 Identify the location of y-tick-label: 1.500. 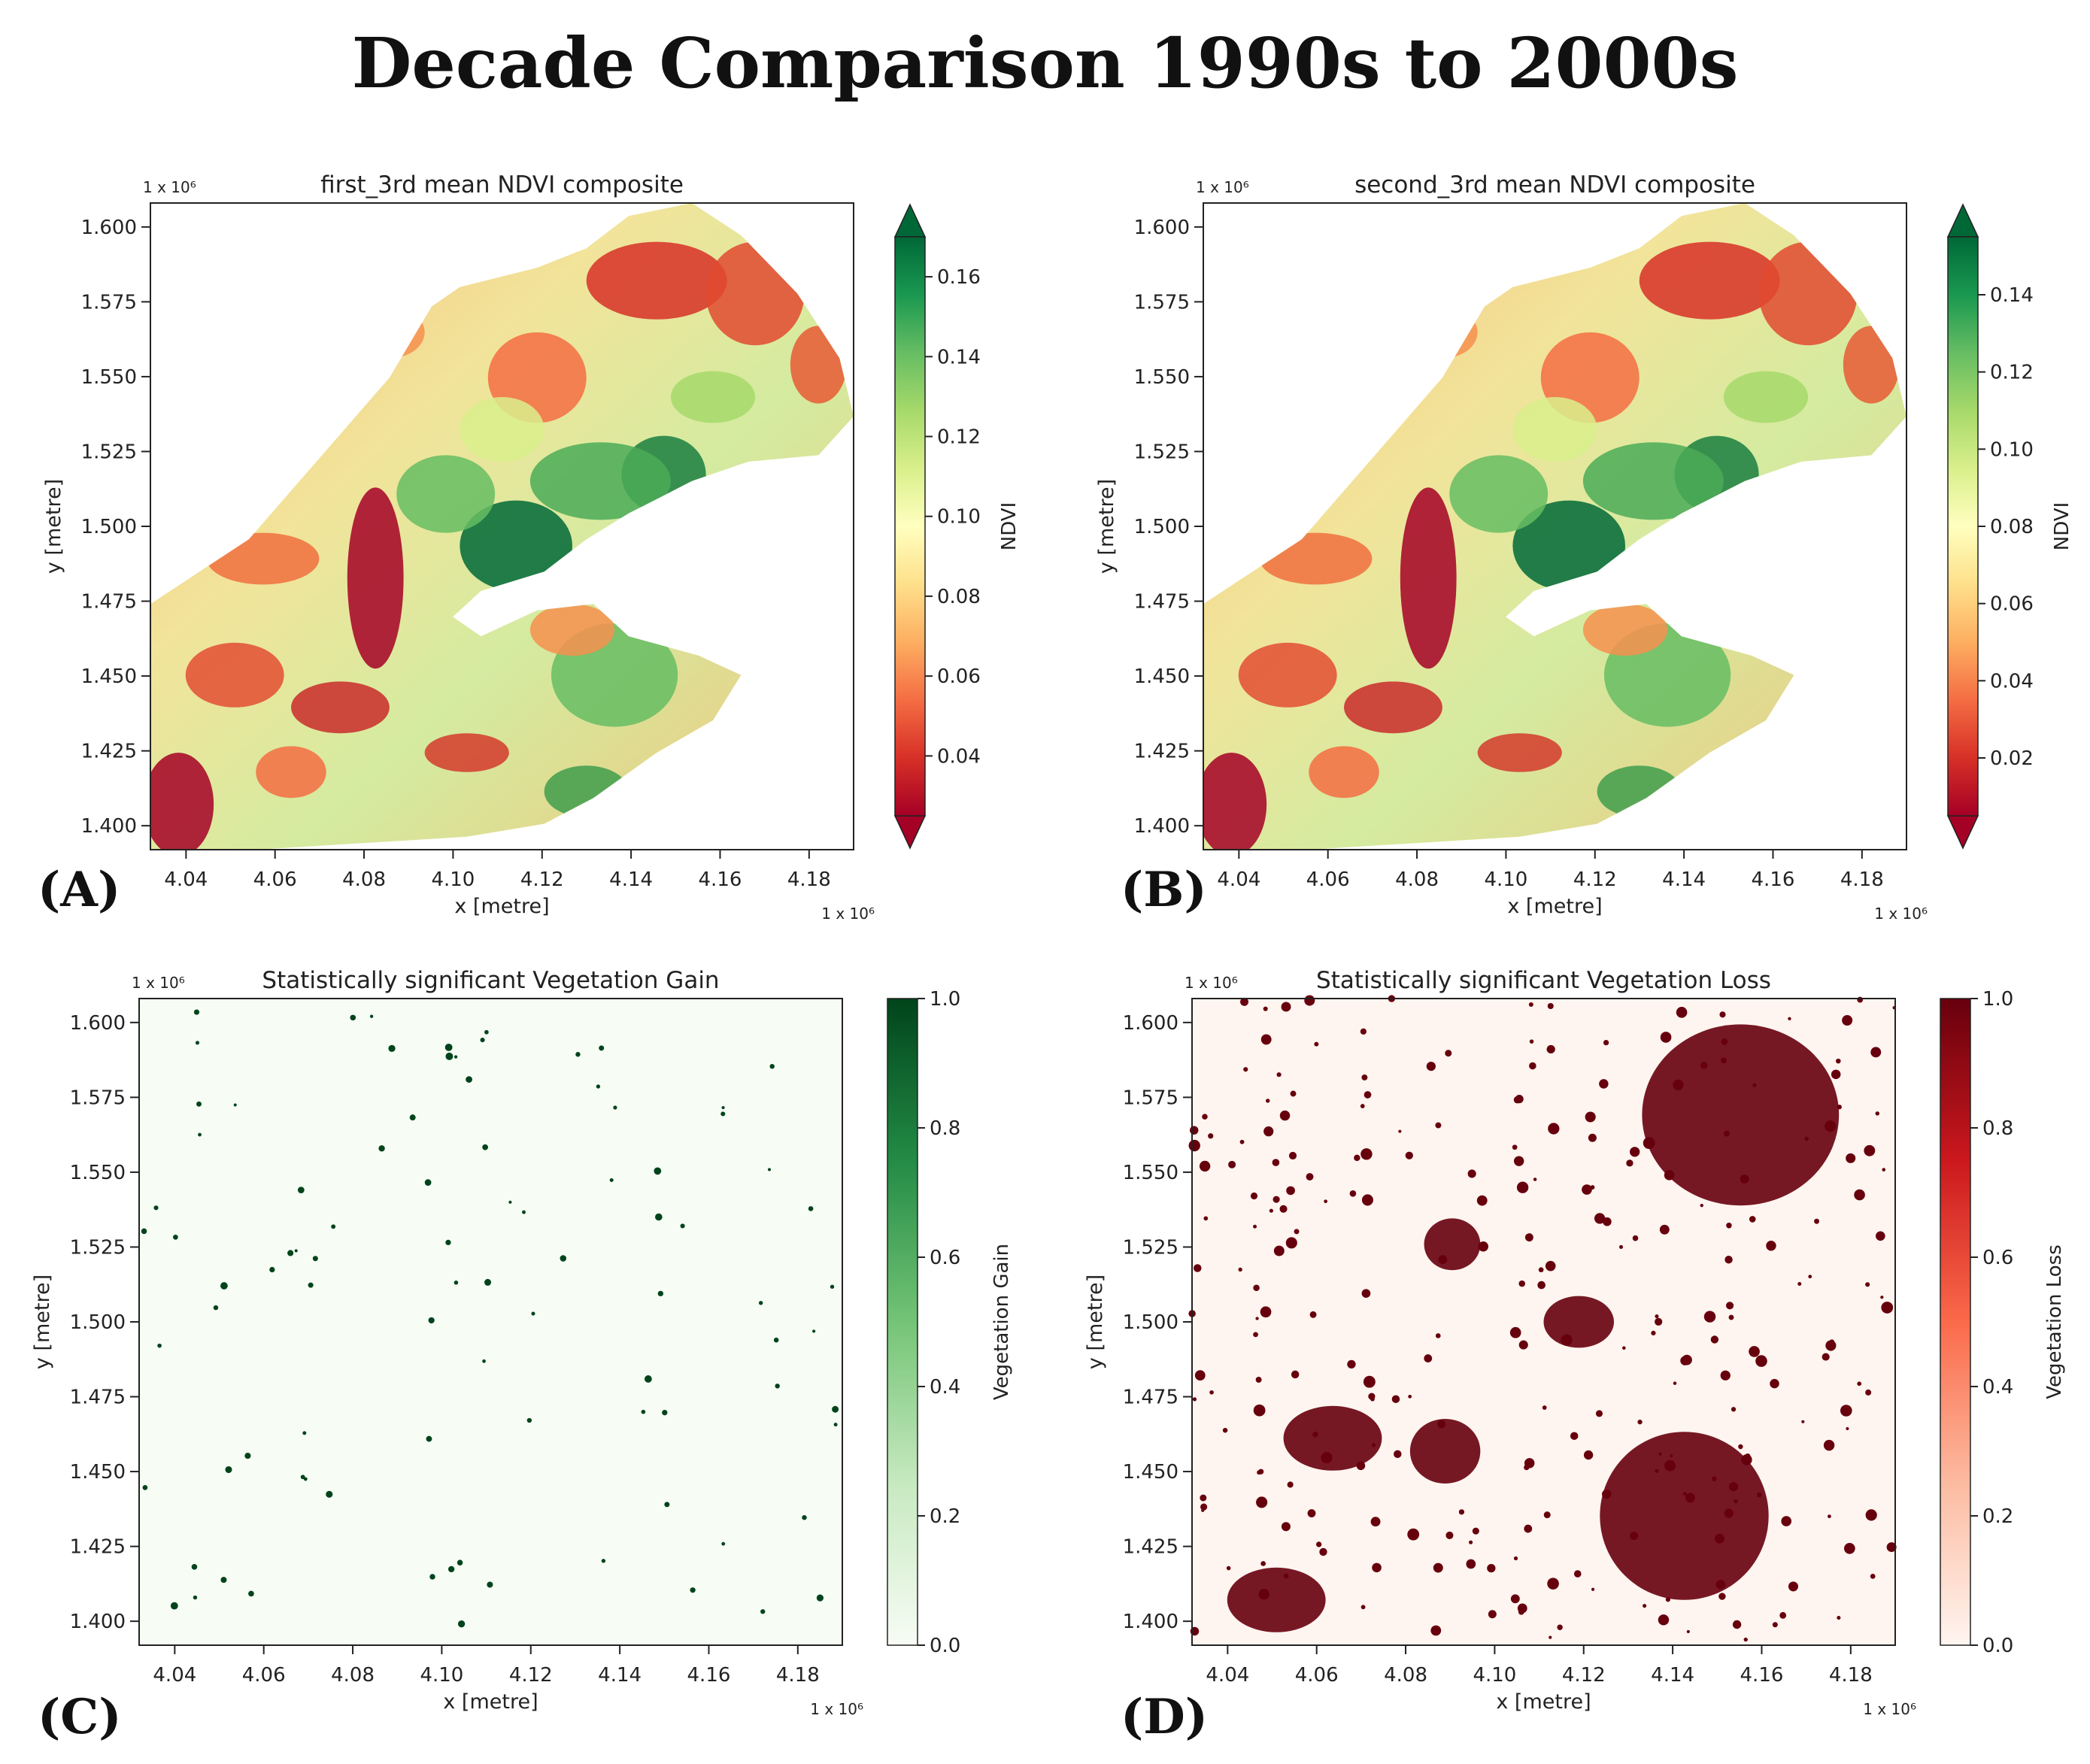
(1150, 1322).